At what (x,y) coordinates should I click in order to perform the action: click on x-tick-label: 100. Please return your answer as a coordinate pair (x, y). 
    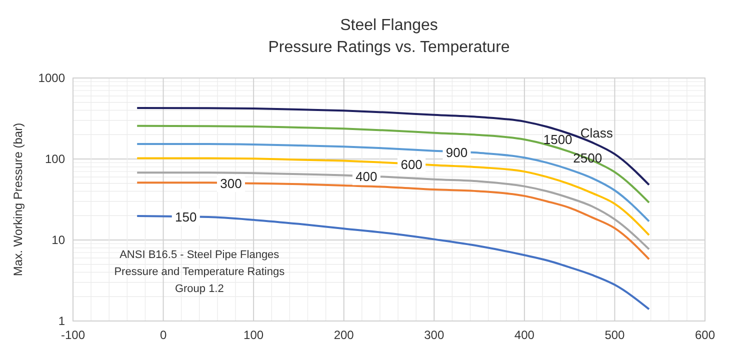
    Looking at the image, I should click on (254, 335).